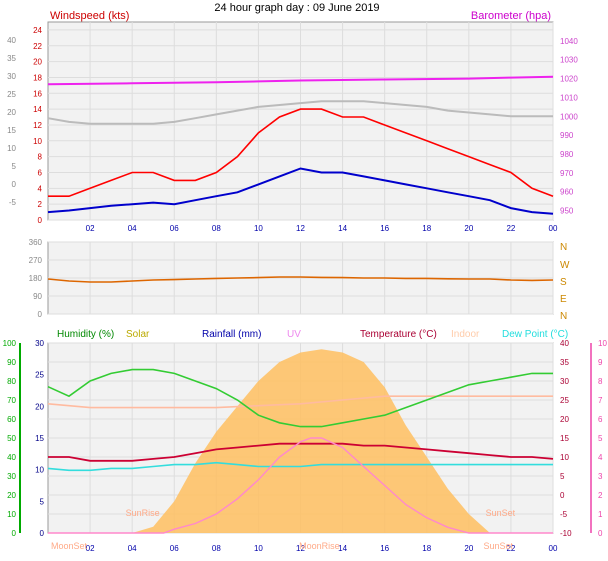 This screenshot has height=561, width=608. What do you see at coordinates (565, 265) in the screenshot?
I see `compass-label: W` at bounding box center [565, 265].